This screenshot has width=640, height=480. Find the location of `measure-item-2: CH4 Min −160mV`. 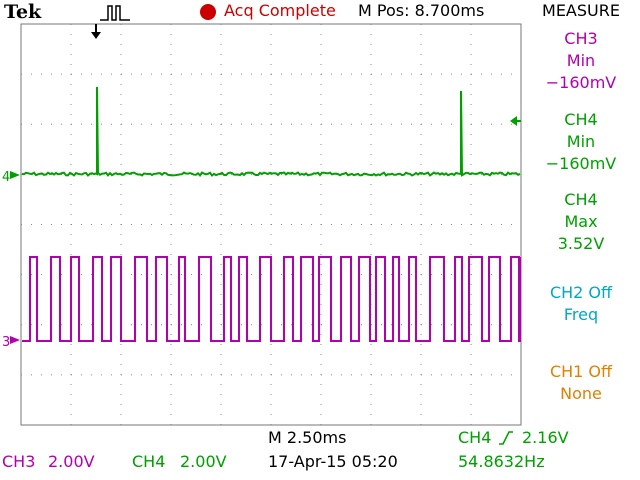

measure-item-2: CH4 Min −160mV is located at coordinates (581, 142).